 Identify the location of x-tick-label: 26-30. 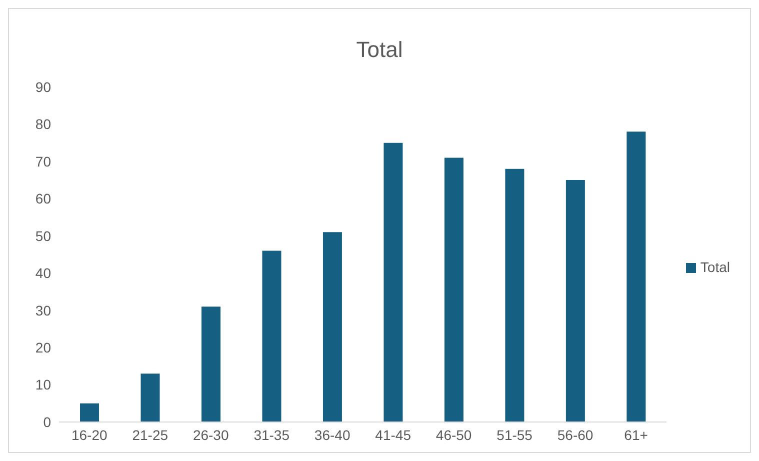
(210, 434).